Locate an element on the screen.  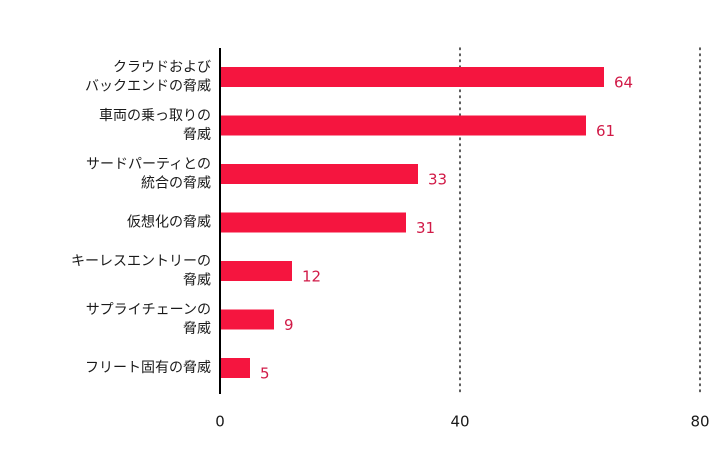
x-tick-label-40: 40 is located at coordinates (459, 422).